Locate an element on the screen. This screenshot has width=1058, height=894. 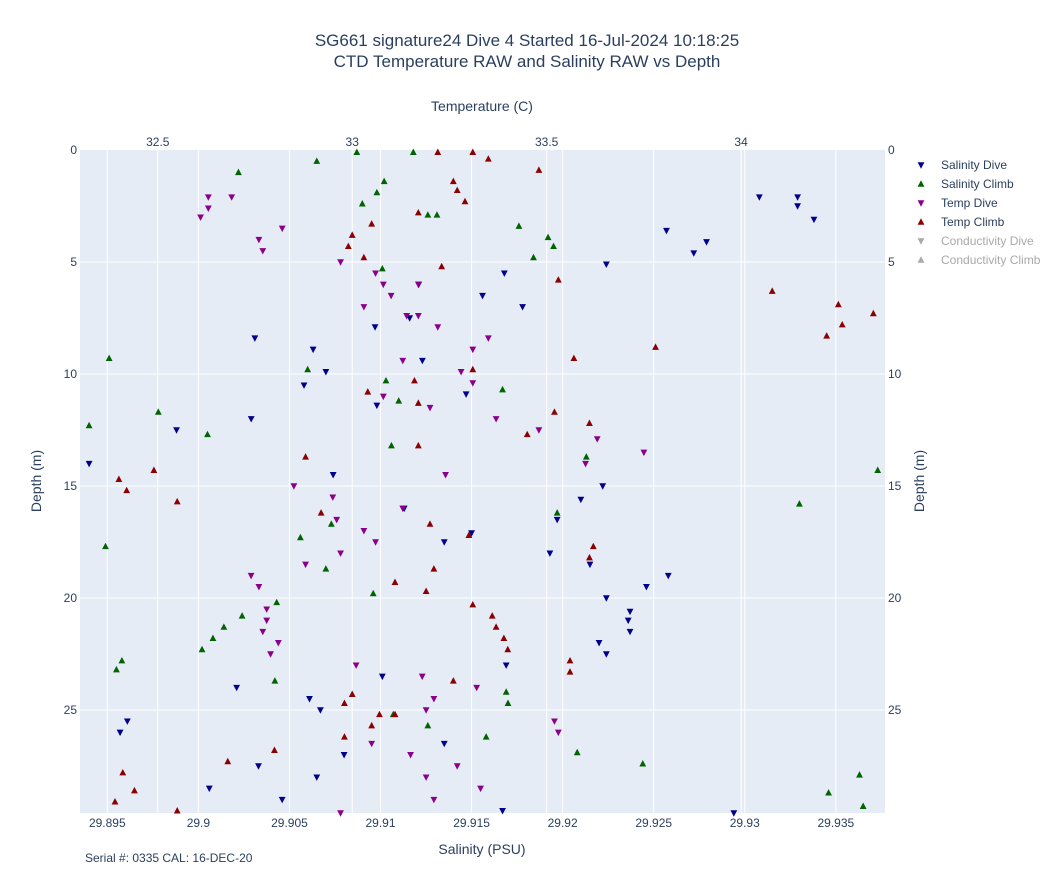
y-tick-label-left: 15 is located at coordinates (71, 486).